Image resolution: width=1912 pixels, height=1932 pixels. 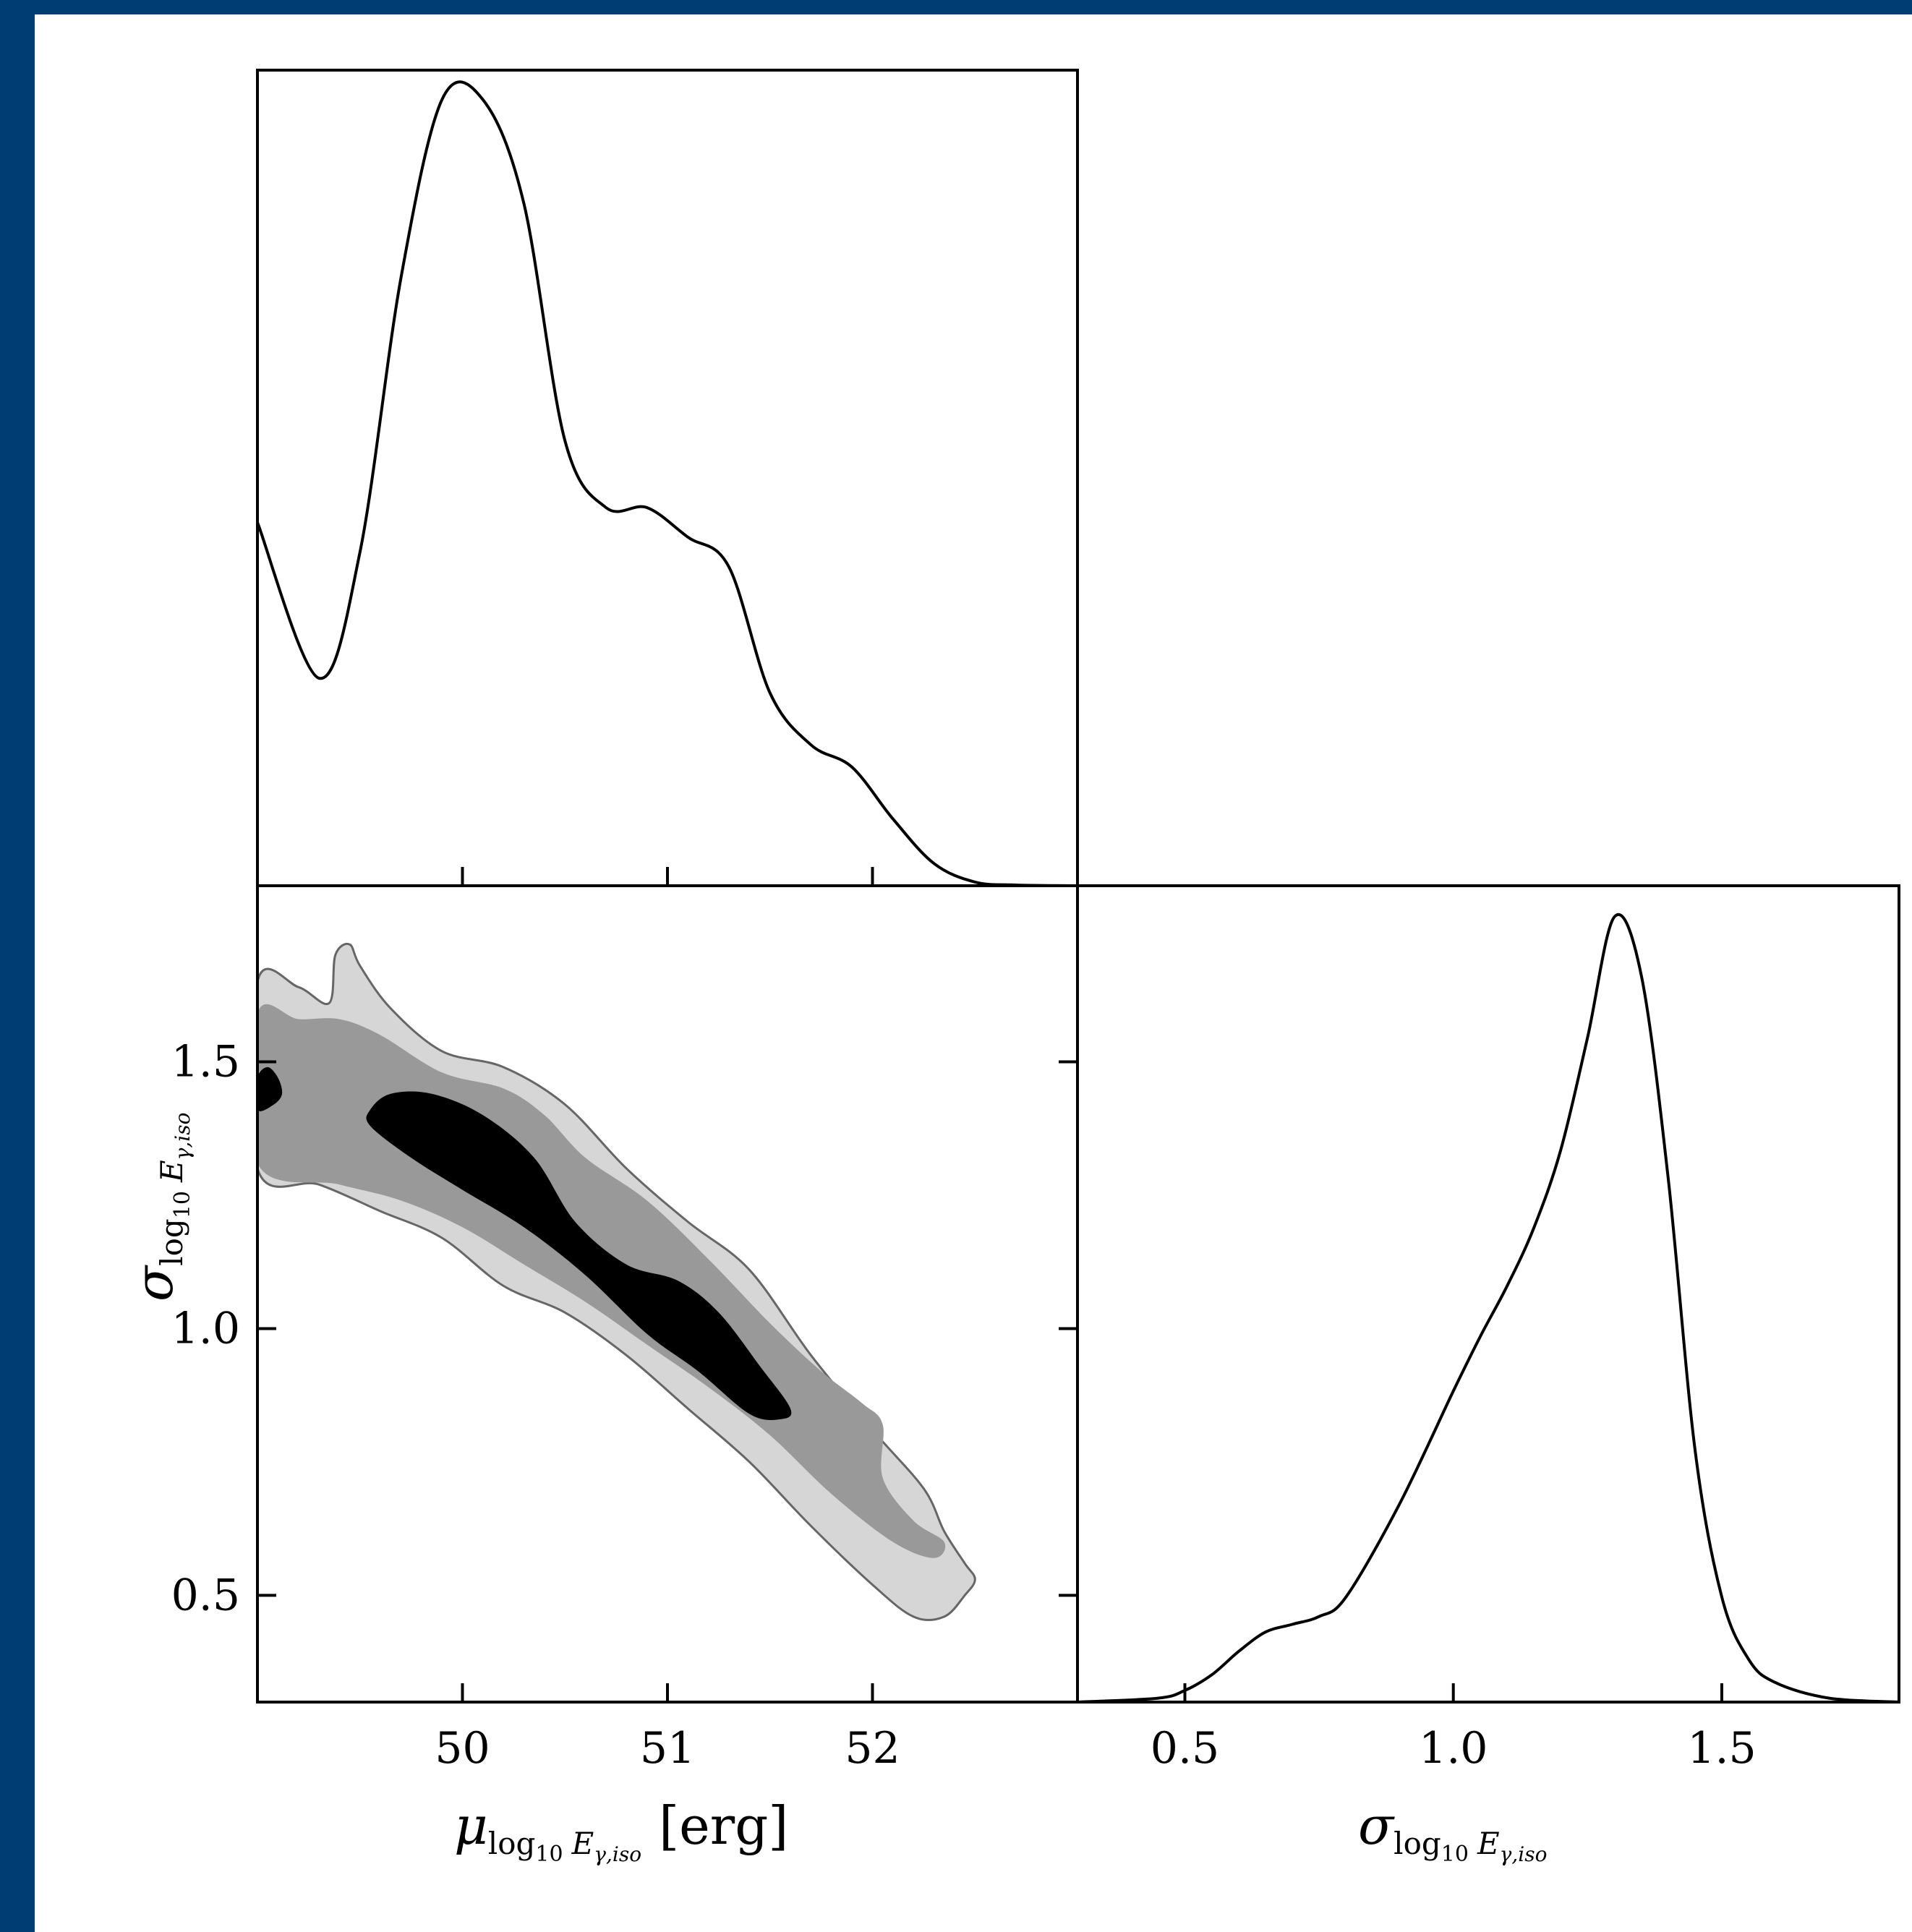 I want to click on y-tick-label-joint-1.5: 1.5, so click(x=205, y=1062).